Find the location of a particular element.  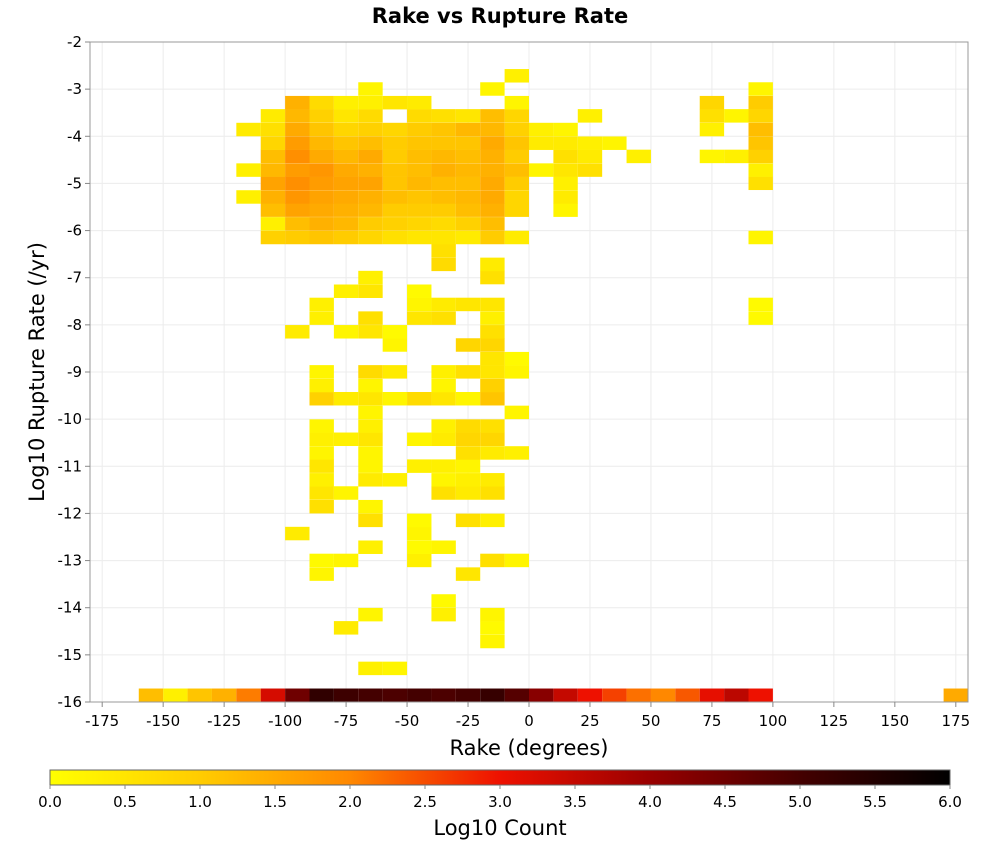

y-tick-label: -7 is located at coordinates (74, 278).